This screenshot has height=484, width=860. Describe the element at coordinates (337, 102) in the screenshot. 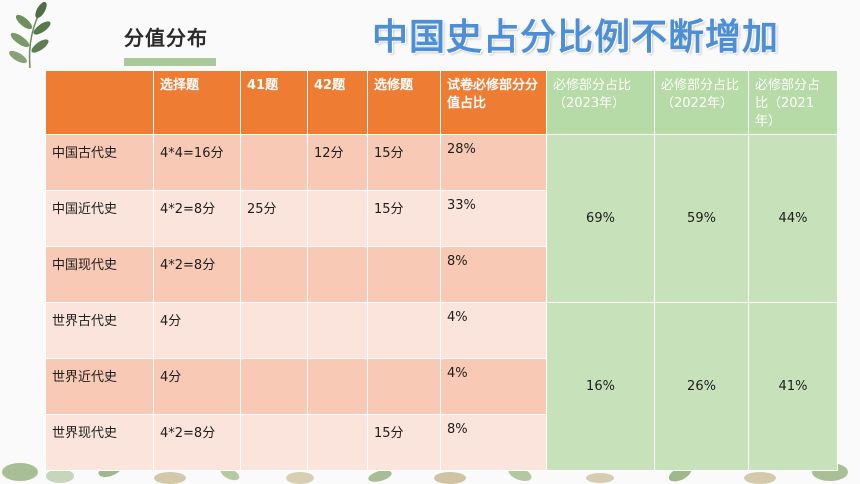

I see `header-cell-q42: 42题` at that location.